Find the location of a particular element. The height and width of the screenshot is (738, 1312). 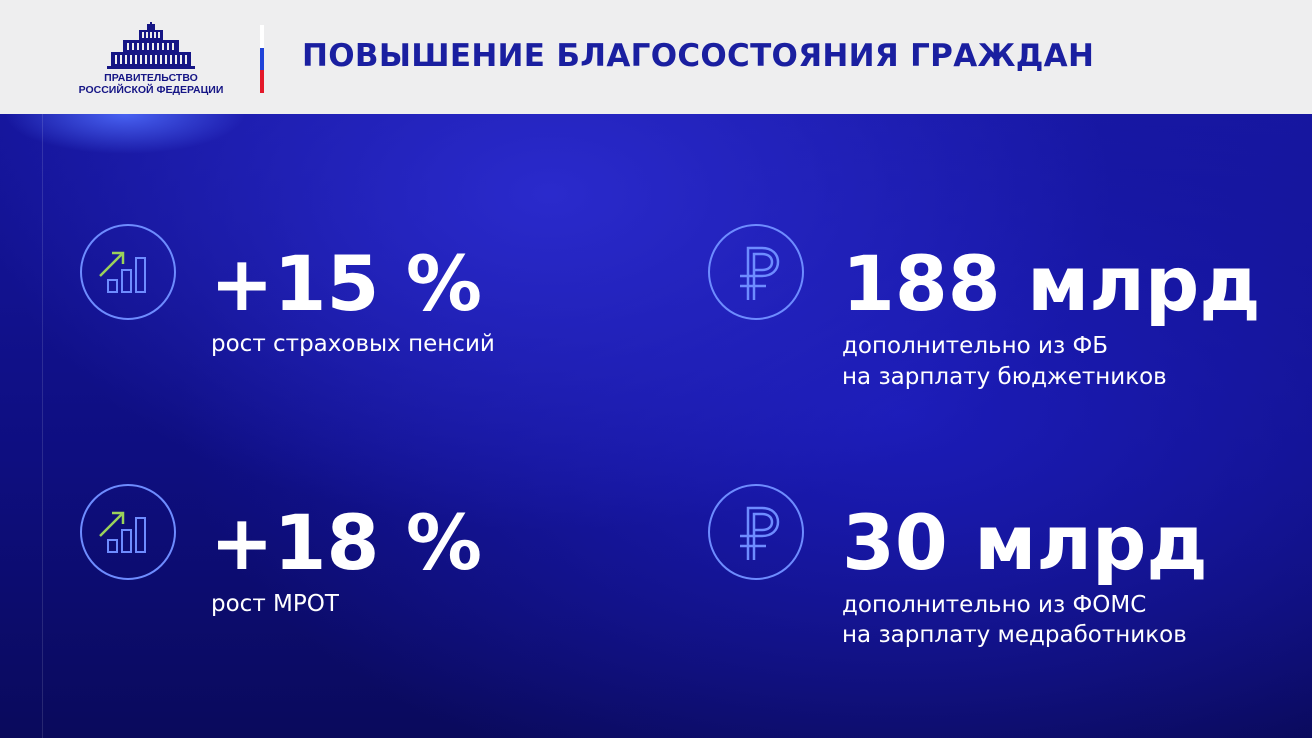

stat-value-pensions: +15 % is located at coordinates (346, 283).